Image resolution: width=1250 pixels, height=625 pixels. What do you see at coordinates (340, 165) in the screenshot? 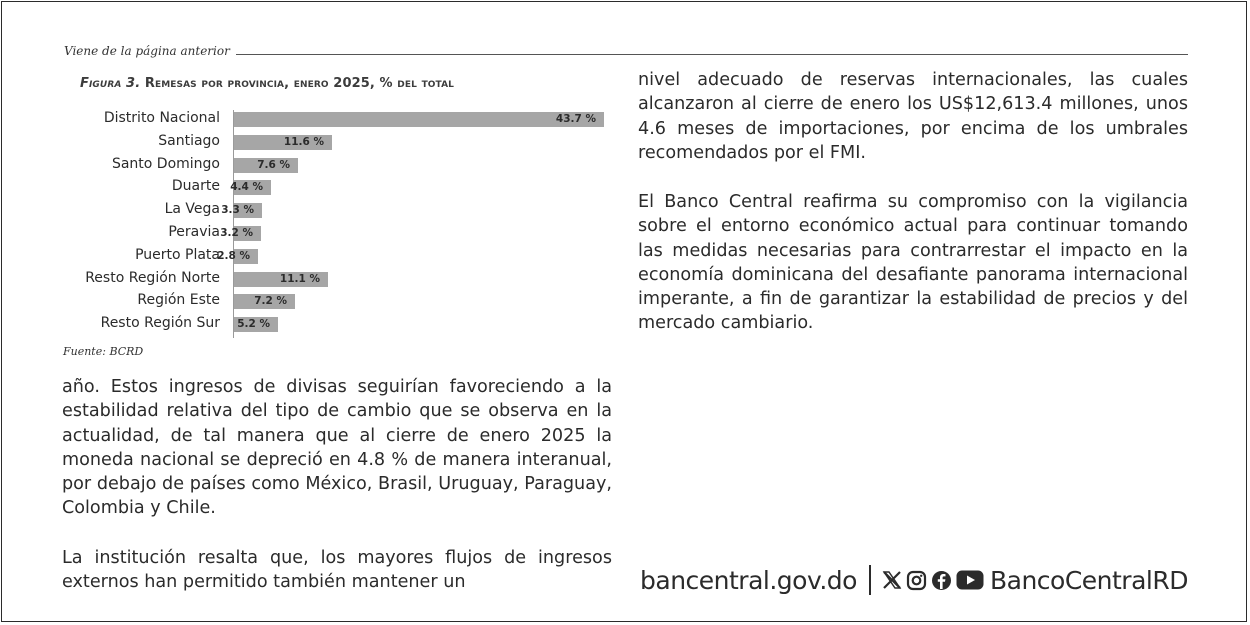
I see `bar-row: Santo Domingo 7.6 %` at bounding box center [340, 165].